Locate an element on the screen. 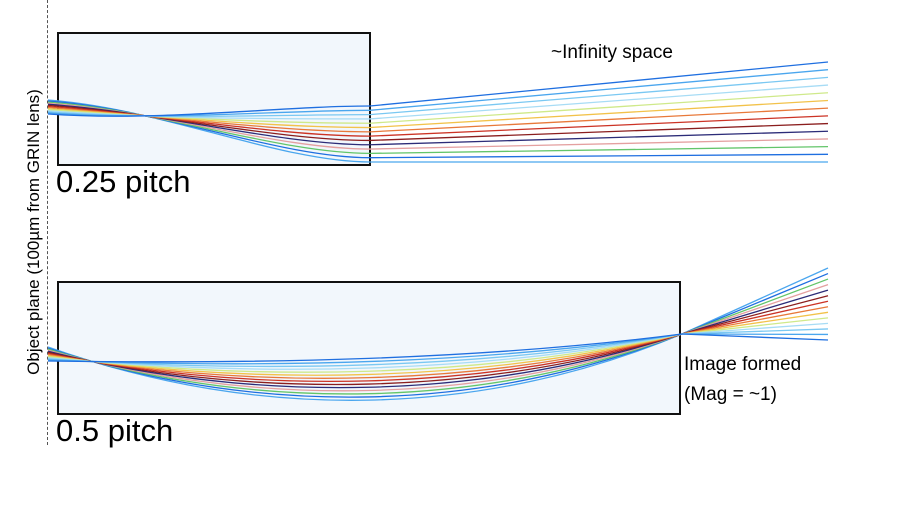  grin-lens-quarter-pitch is located at coordinates (214, 99).